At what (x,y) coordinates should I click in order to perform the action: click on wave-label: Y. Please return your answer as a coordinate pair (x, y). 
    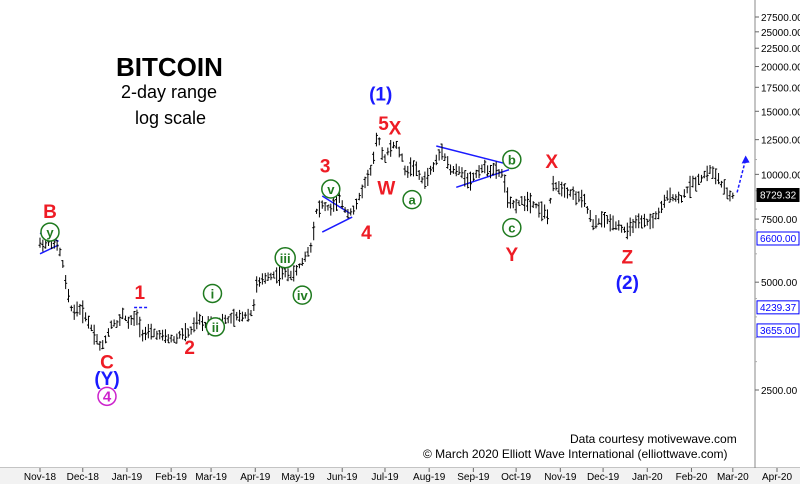
    Looking at the image, I should click on (512, 255).